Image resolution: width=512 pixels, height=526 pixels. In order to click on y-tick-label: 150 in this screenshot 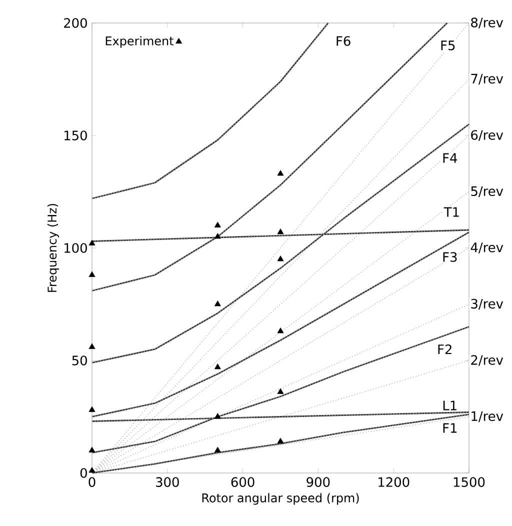, I will do `click(75, 135)`.